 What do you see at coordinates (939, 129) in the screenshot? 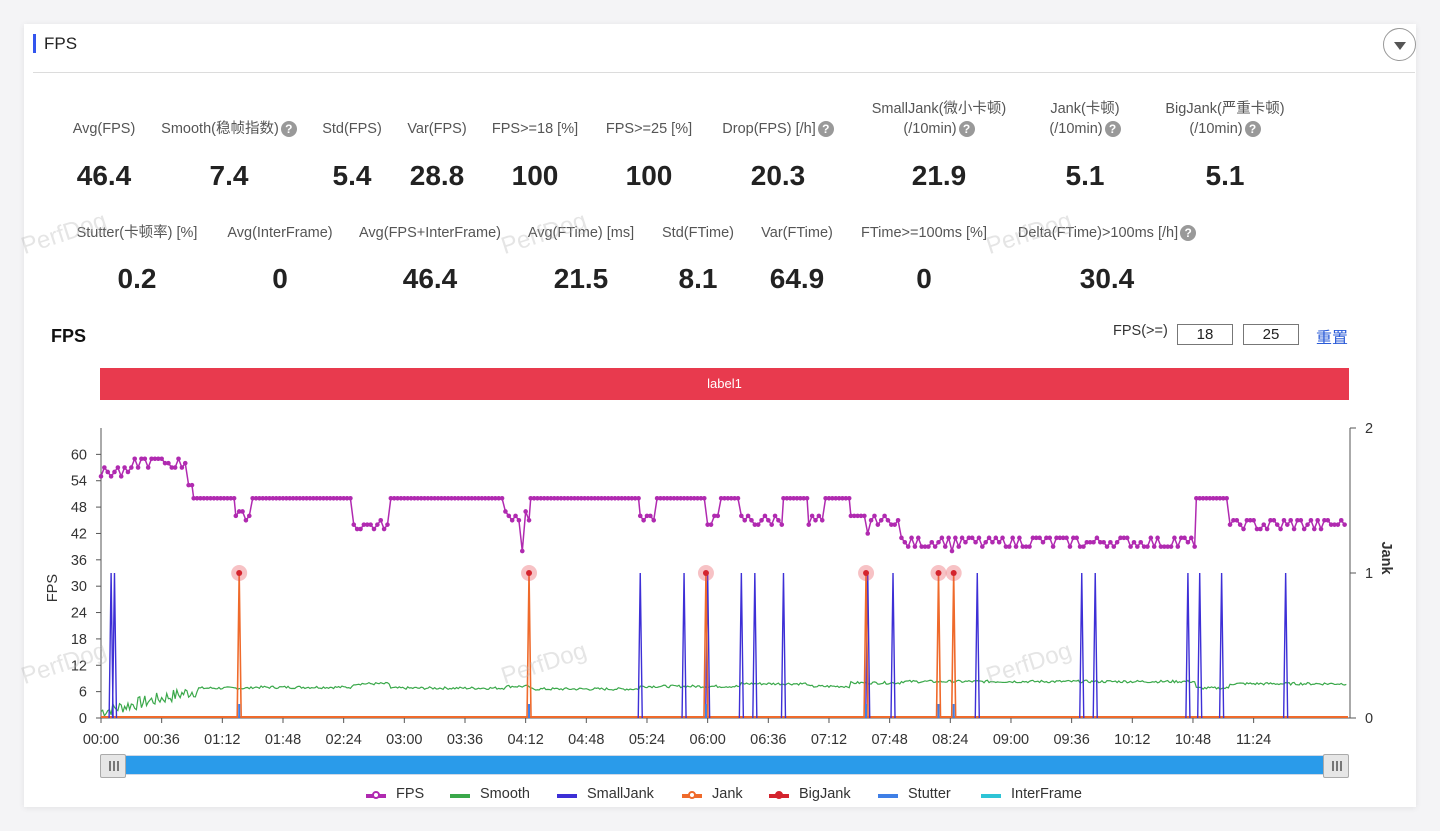
I see `metric-label-unit: (/10min)?` at bounding box center [939, 129].